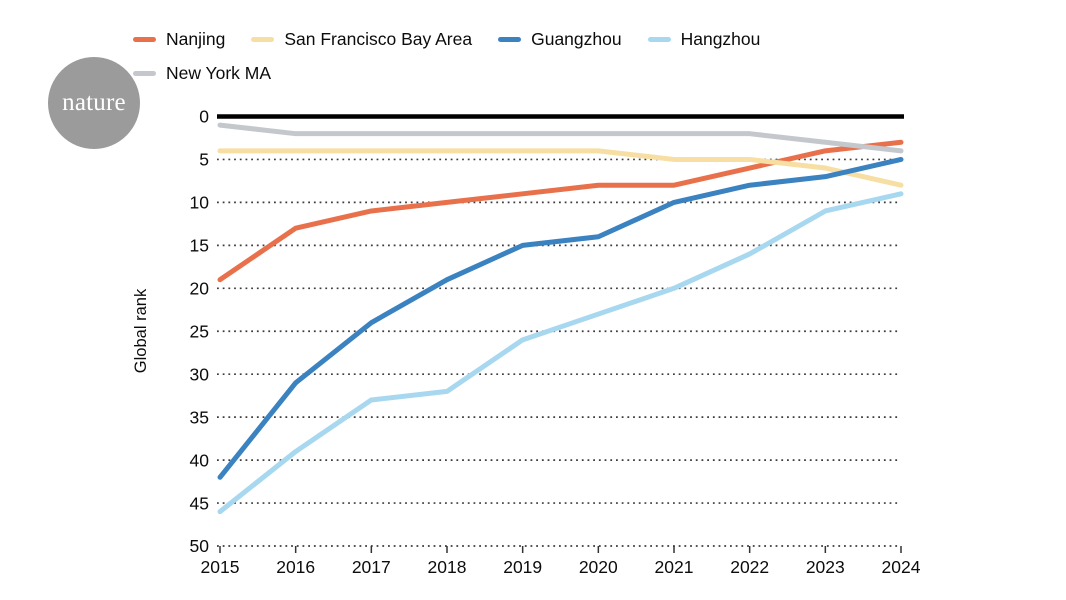 This screenshot has height=600, width=1066. I want to click on legend-label-nanjing: Nanjing, so click(196, 38).